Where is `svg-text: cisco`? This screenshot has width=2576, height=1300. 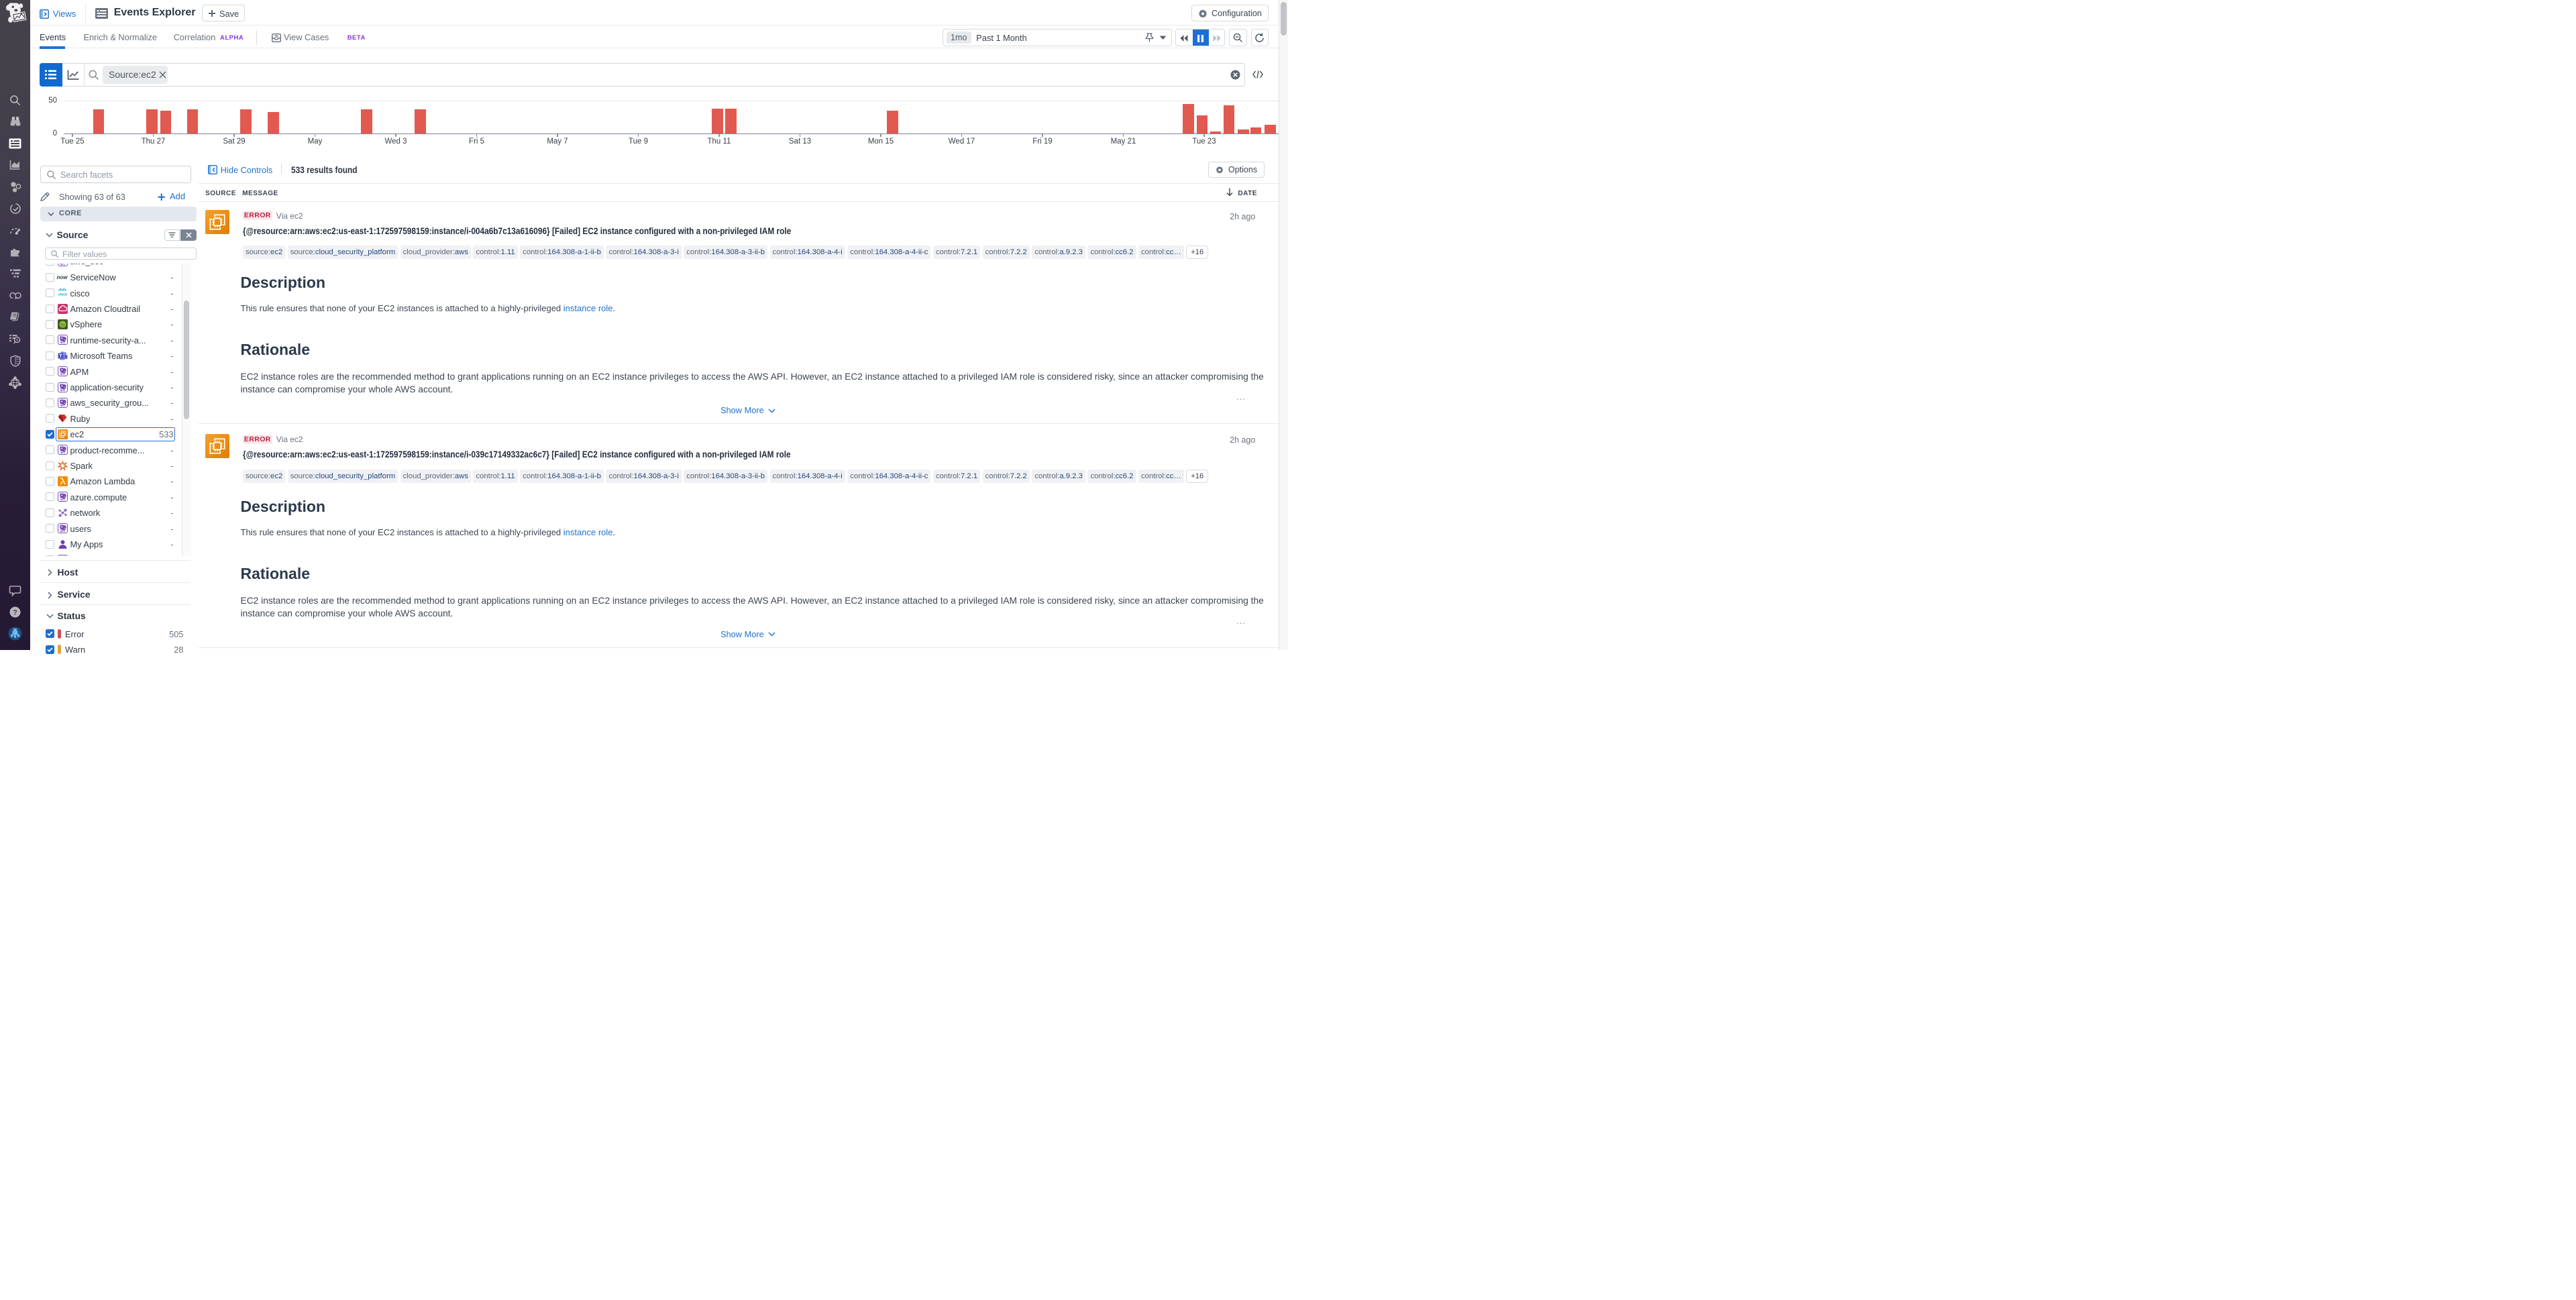 svg-text: cisco is located at coordinates (62, 295).